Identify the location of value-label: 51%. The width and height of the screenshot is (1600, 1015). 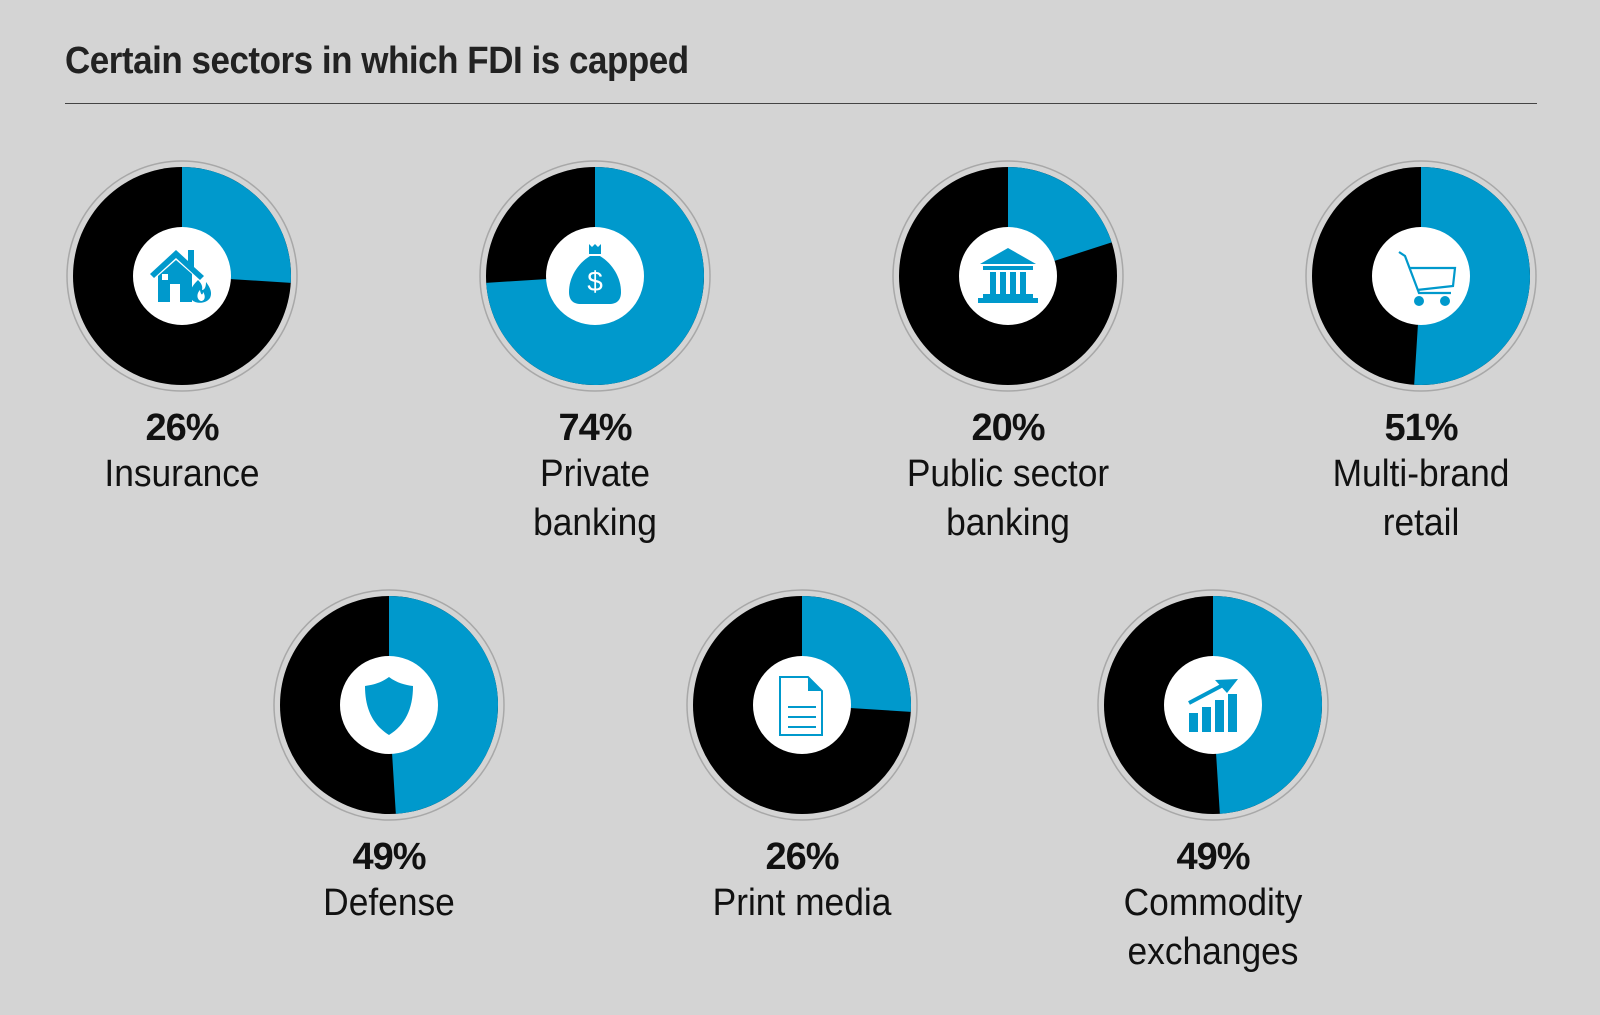
(1421, 428).